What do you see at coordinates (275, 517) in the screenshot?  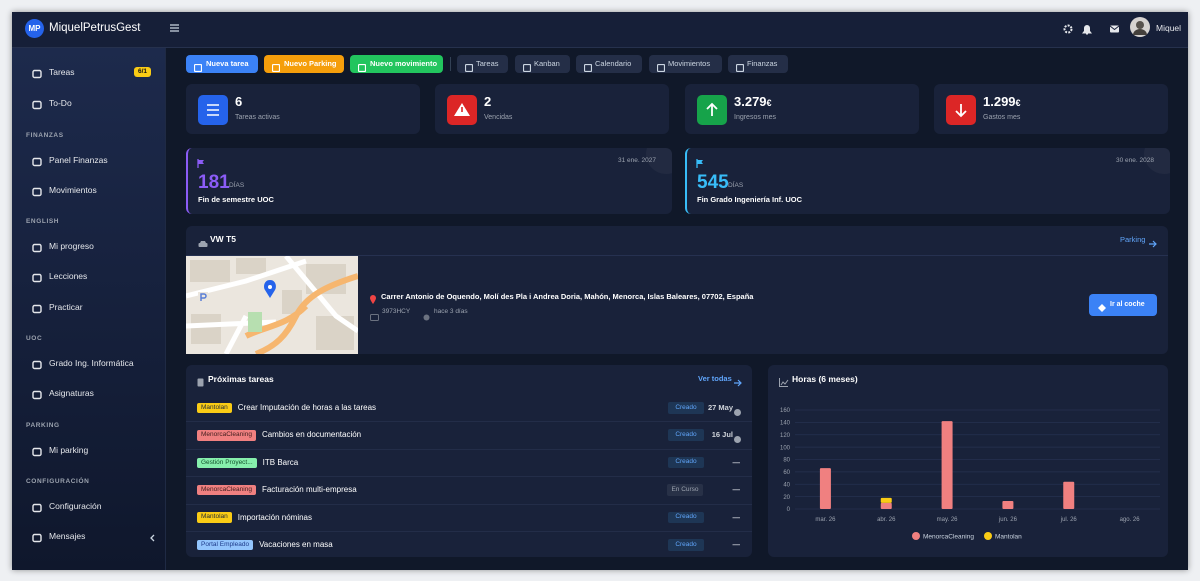 I see `task-title: Importación nóminas` at bounding box center [275, 517].